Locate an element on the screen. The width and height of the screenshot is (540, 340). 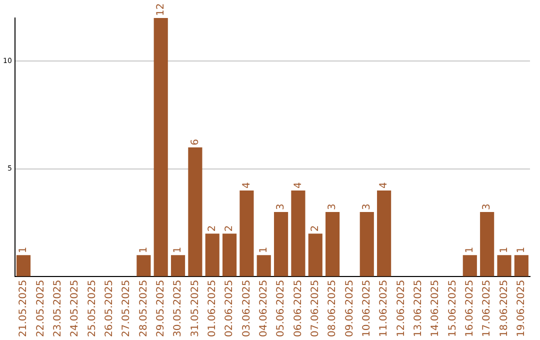
x-tick-label: 25.05.2025 is located at coordinates (92, 309).